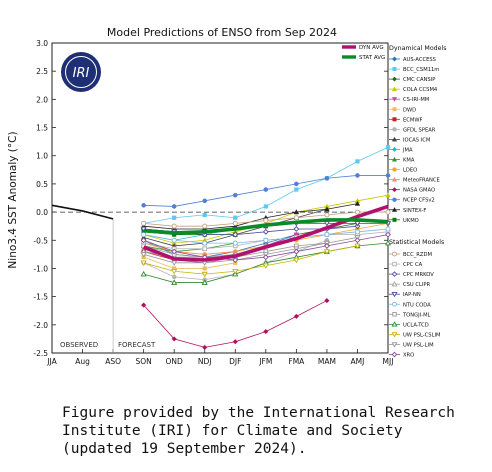 This screenshot has width=492, height=472. Describe the element at coordinates (82, 212) in the screenshot. I see `observed-line` at that location.